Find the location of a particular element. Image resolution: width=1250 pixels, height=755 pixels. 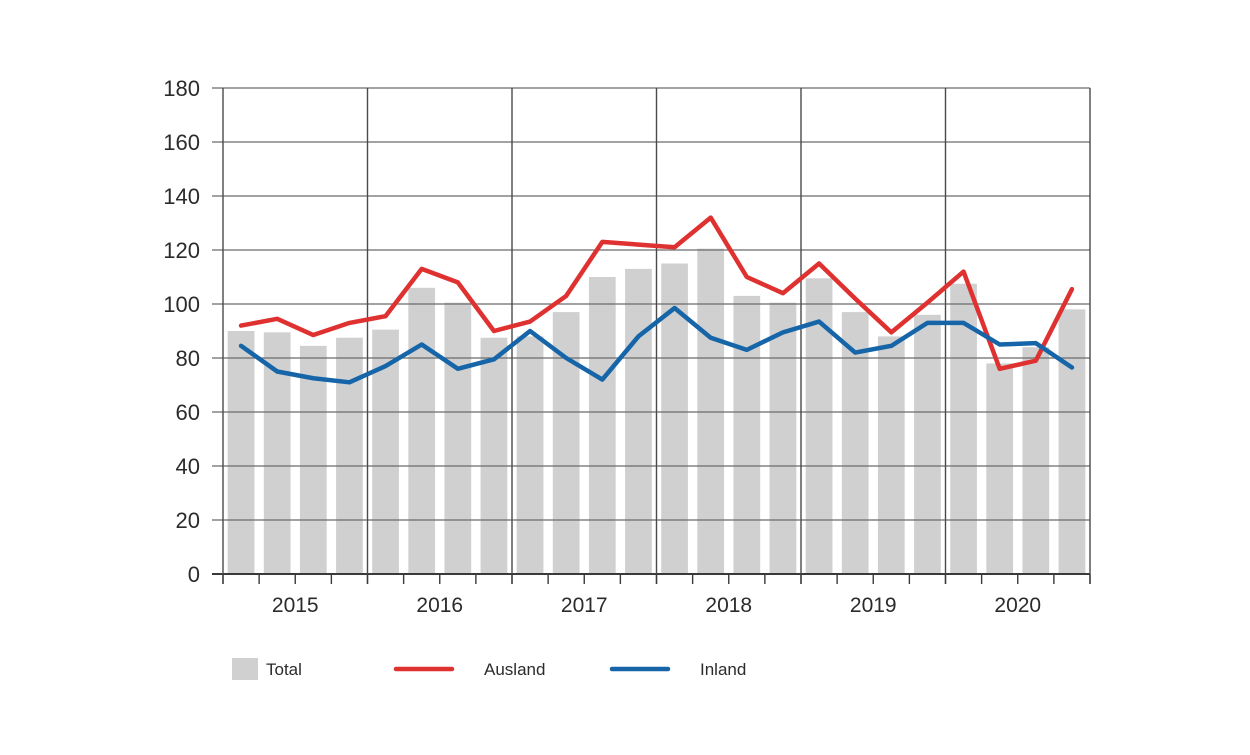

x-tick-label-2016: 2016 is located at coordinates (439, 605).